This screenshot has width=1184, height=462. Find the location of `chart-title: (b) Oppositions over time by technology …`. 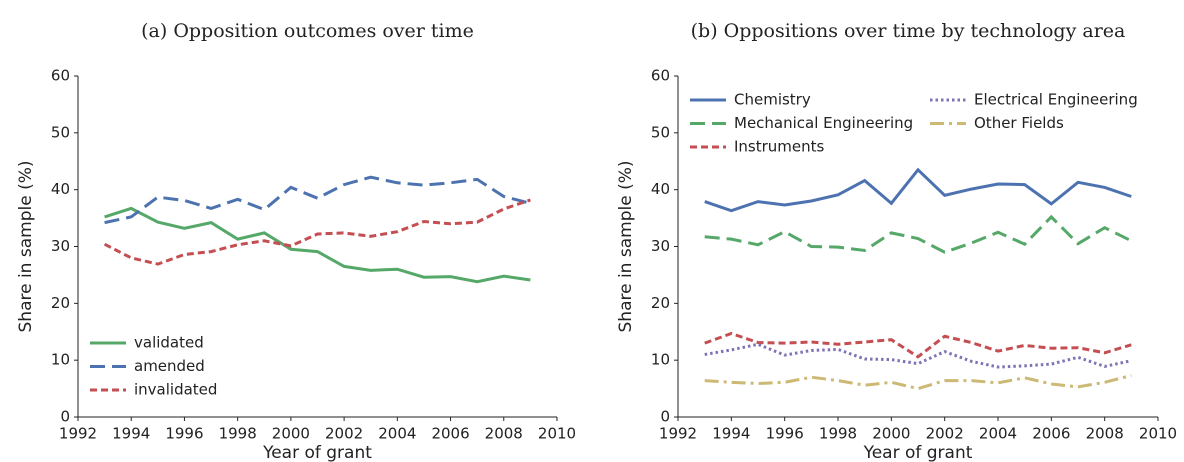

chart-title: (b) Oppositions over time by technology … is located at coordinates (908, 31).